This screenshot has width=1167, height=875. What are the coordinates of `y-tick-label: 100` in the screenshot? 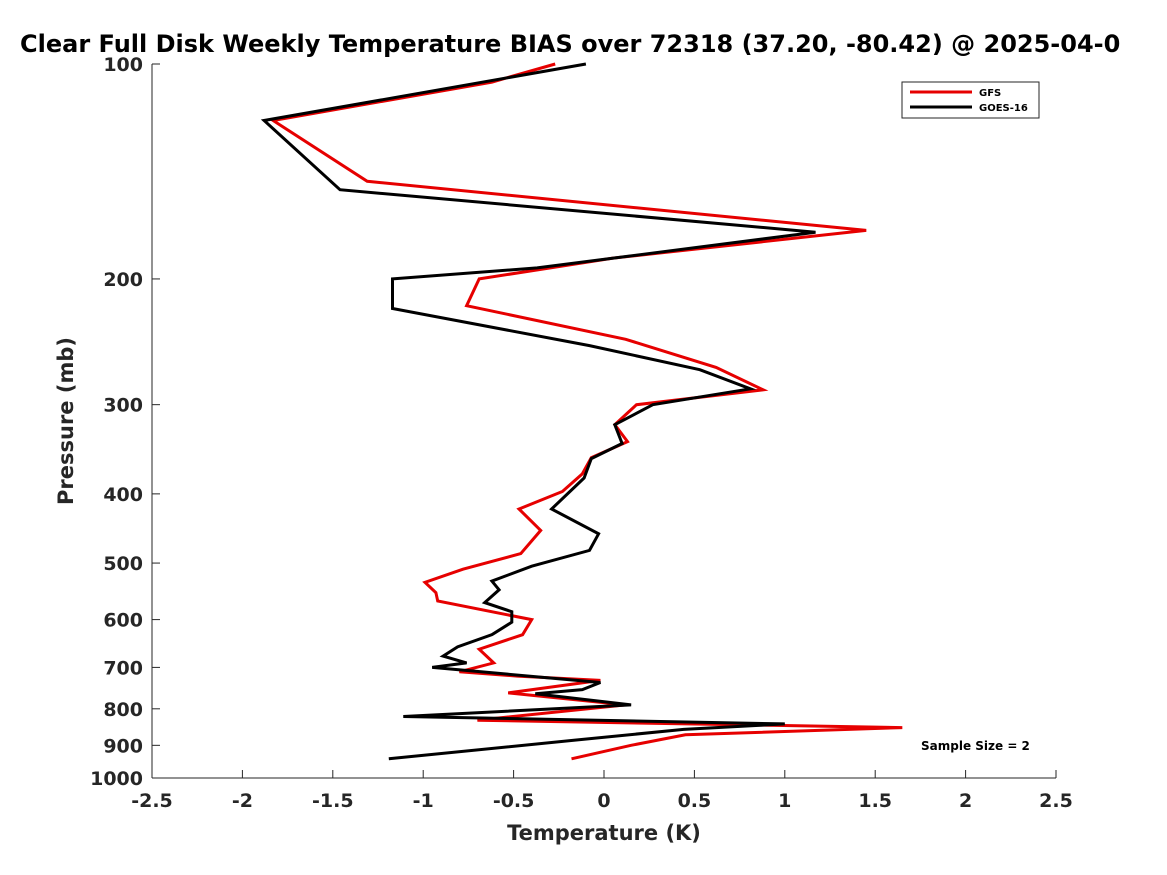 It's located at (123, 65).